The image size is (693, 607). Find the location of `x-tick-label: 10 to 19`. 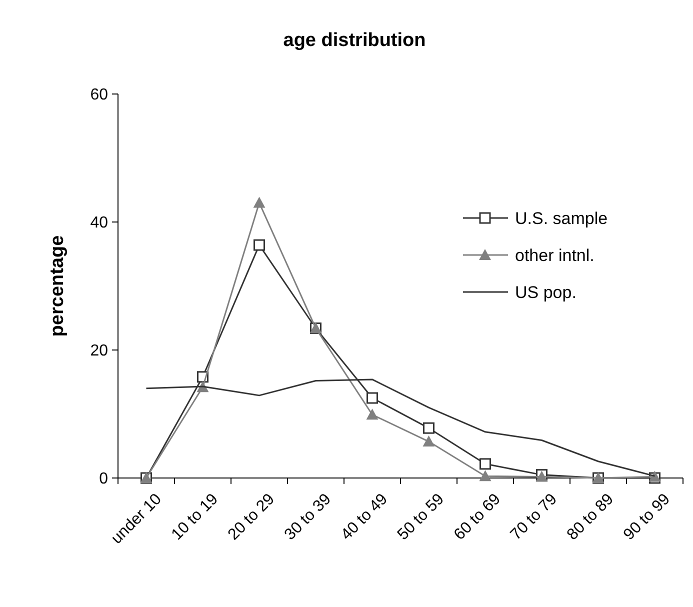

x-tick-label: 10 to 19 is located at coordinates (195, 517).